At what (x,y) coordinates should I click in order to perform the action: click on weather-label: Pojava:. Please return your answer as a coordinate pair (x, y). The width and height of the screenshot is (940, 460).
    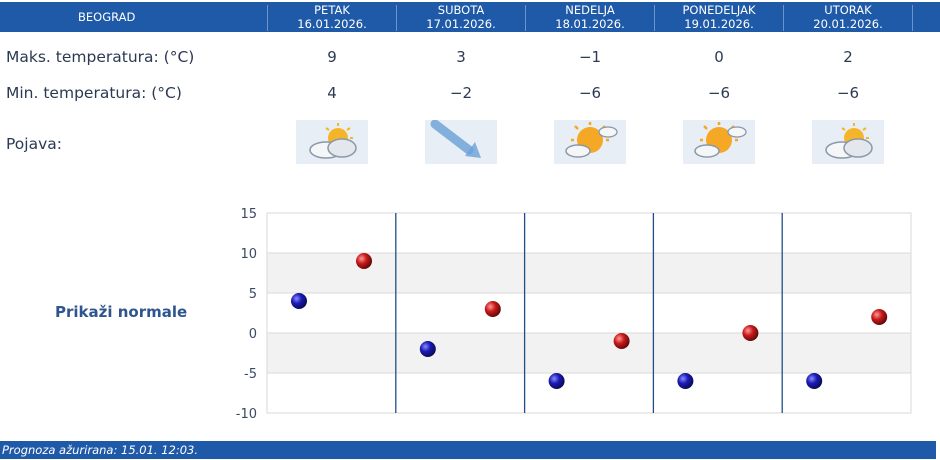
    Looking at the image, I should click on (34, 144).